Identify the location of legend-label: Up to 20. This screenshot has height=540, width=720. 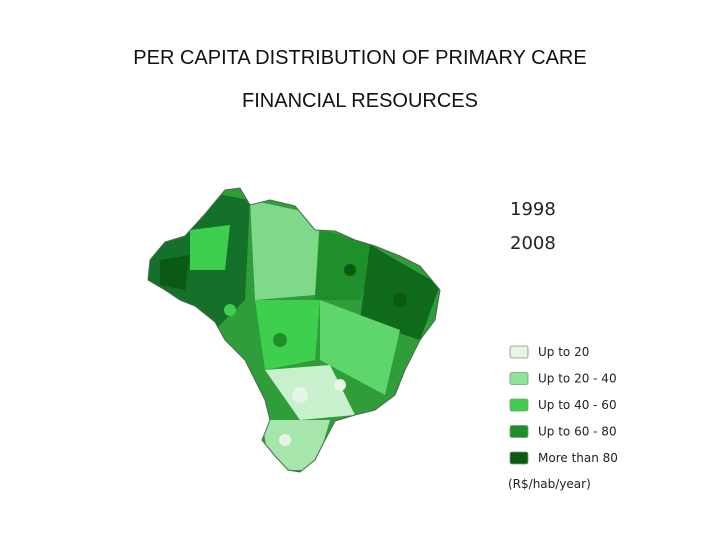
(563, 352).